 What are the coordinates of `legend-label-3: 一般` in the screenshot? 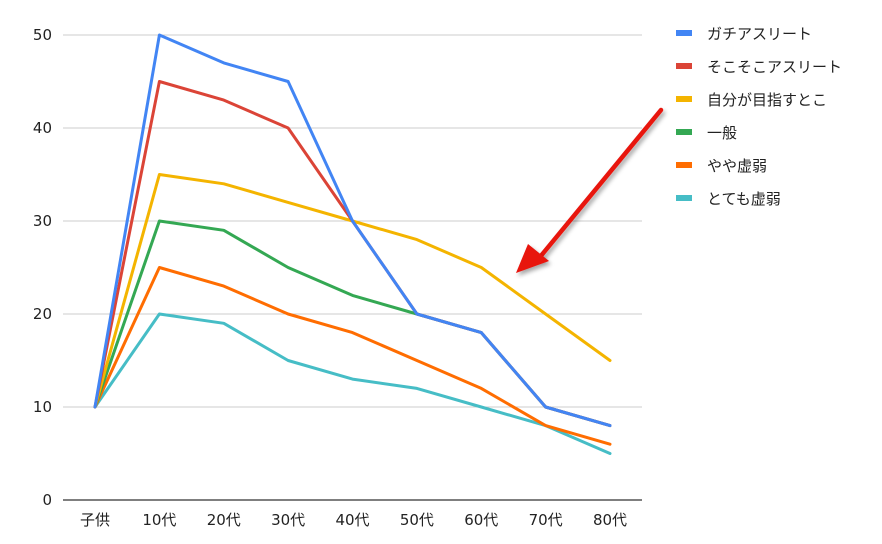 It's located at (722, 133).